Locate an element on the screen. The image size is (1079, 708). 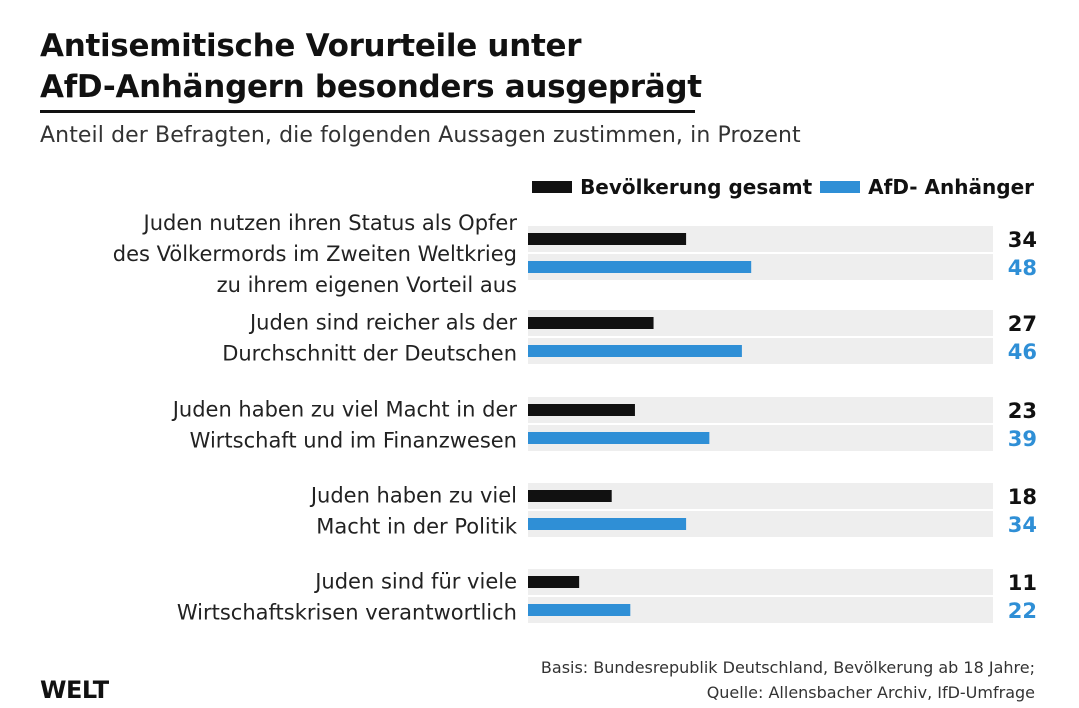
value-label-afd: 22 is located at coordinates (1022, 611).